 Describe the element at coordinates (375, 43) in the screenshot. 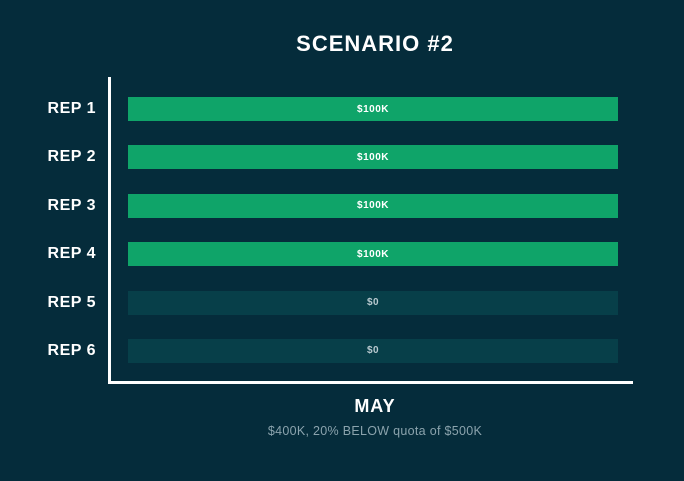

I see `chart-title: SCENARIO #2` at that location.